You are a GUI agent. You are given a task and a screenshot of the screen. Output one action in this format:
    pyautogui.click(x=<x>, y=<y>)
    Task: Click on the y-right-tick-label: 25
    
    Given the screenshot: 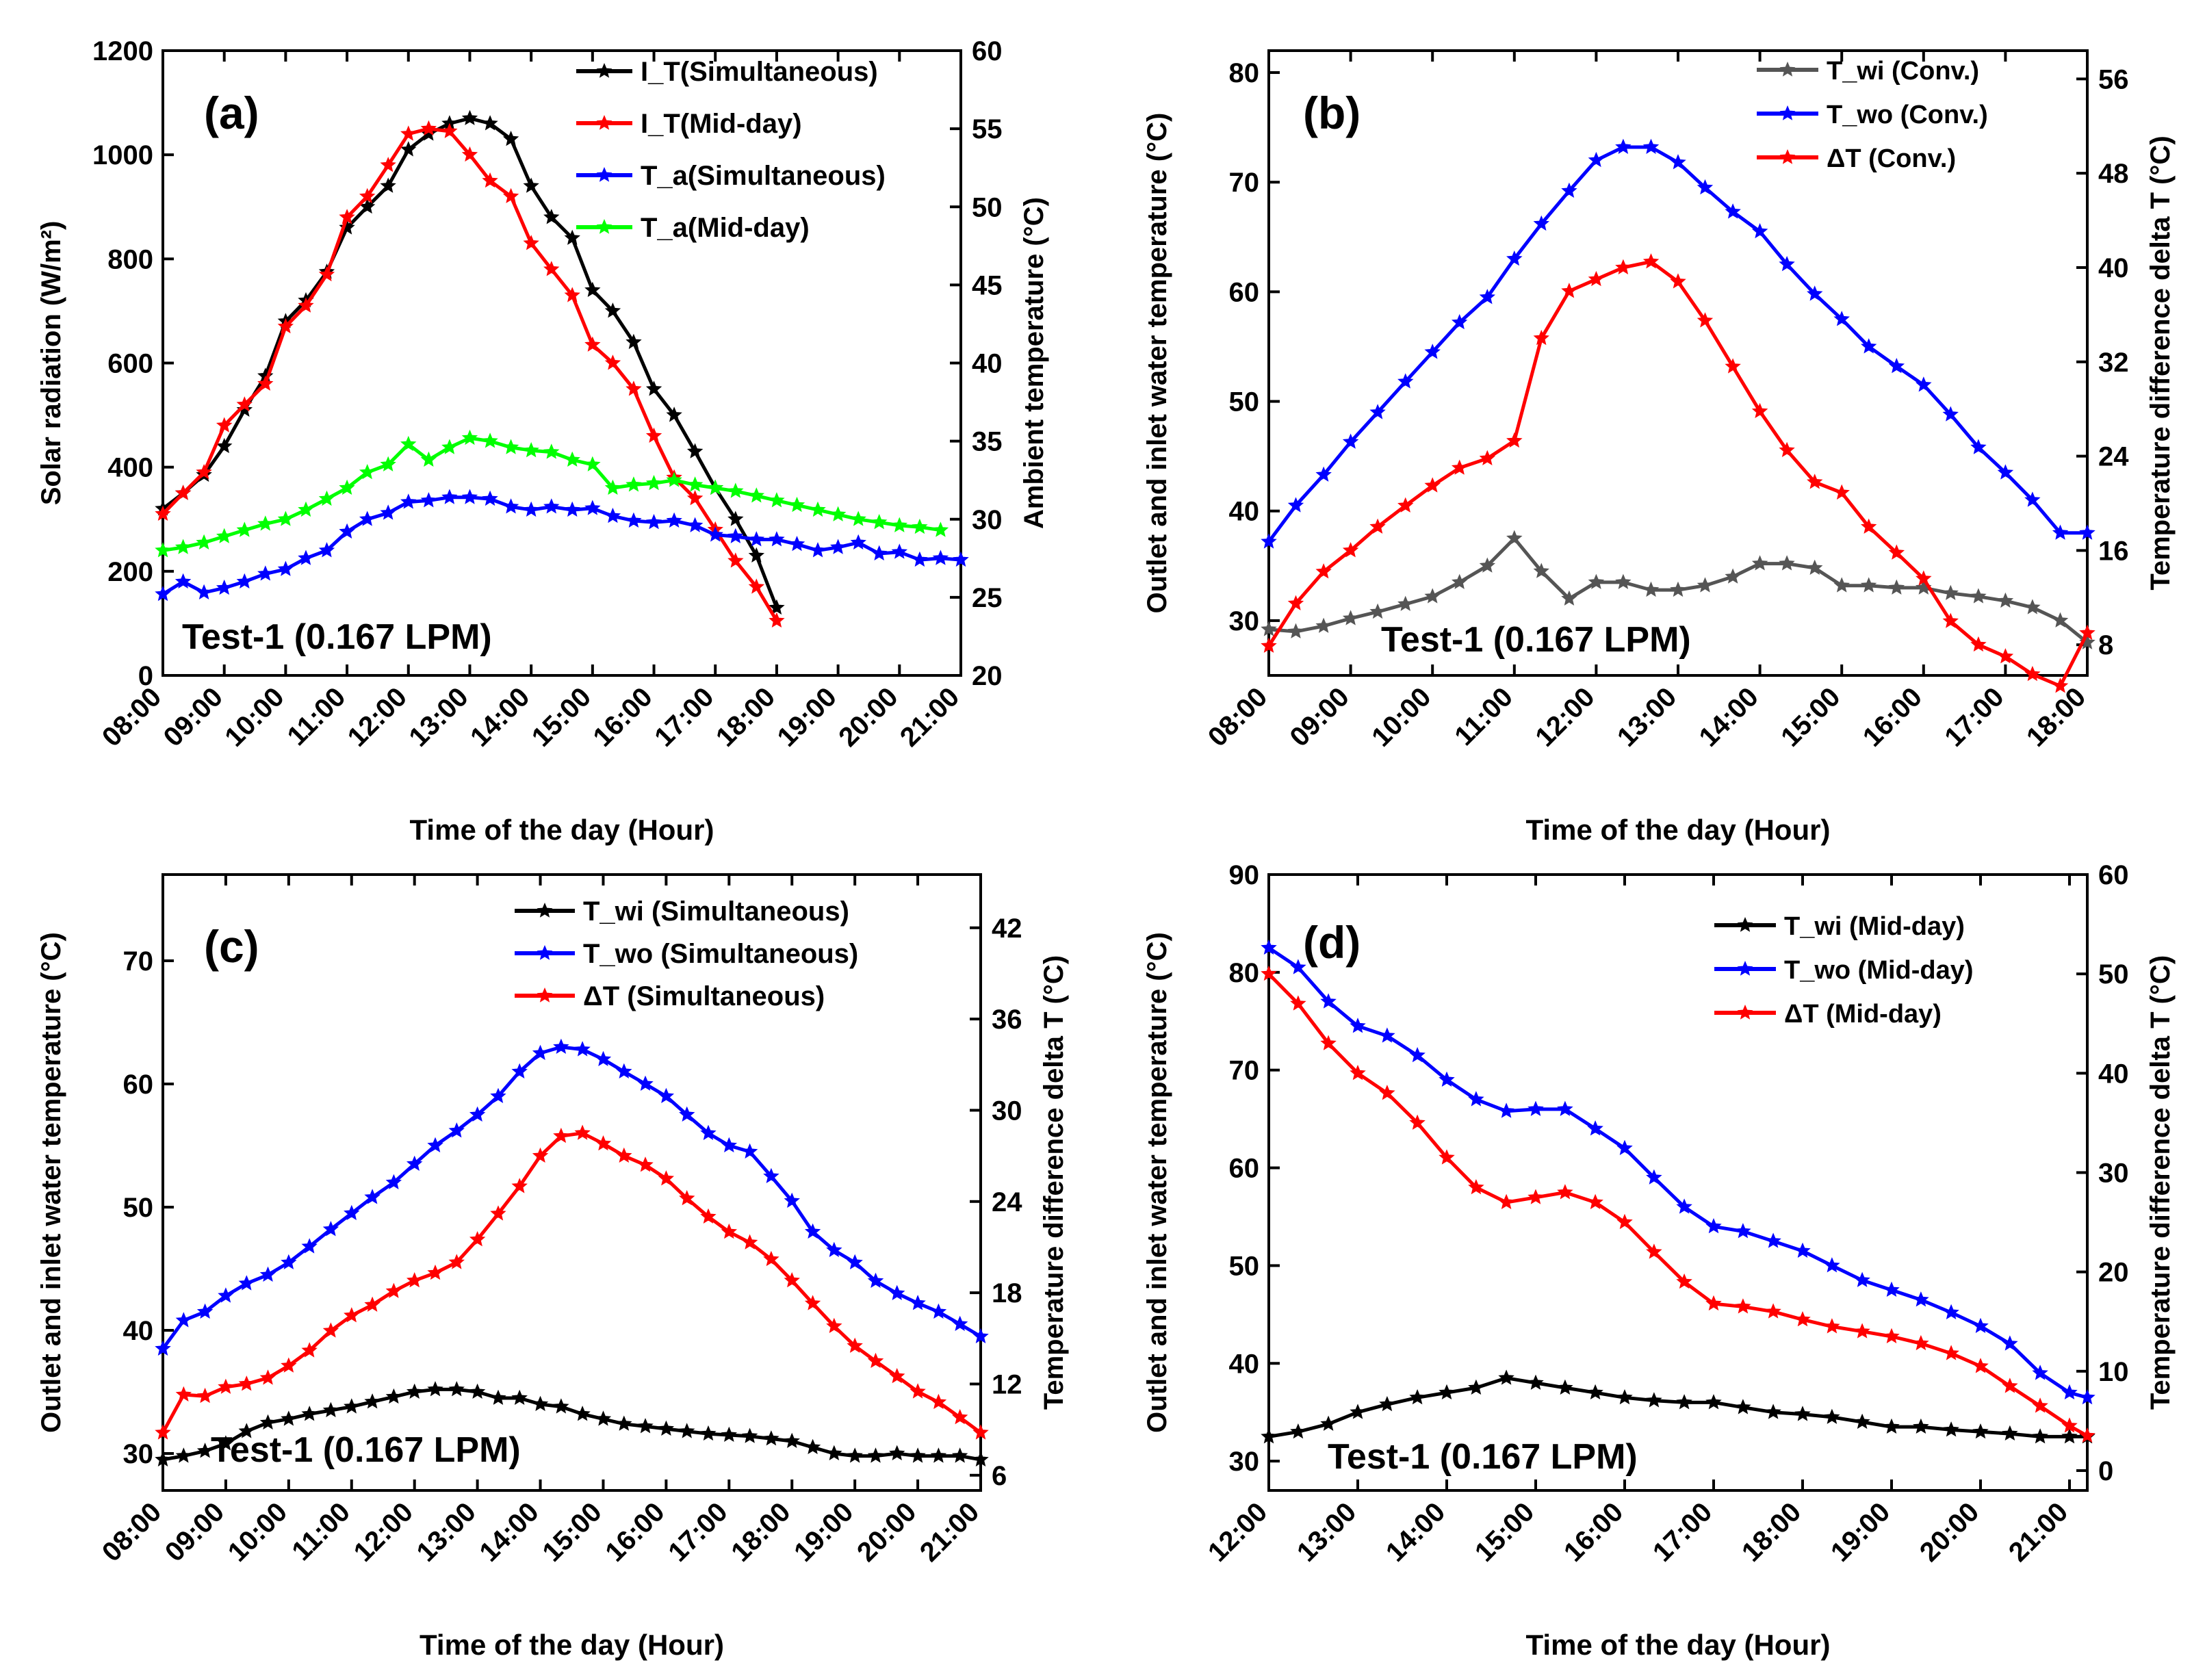 What is the action you would take?
    pyautogui.click(x=987, y=598)
    